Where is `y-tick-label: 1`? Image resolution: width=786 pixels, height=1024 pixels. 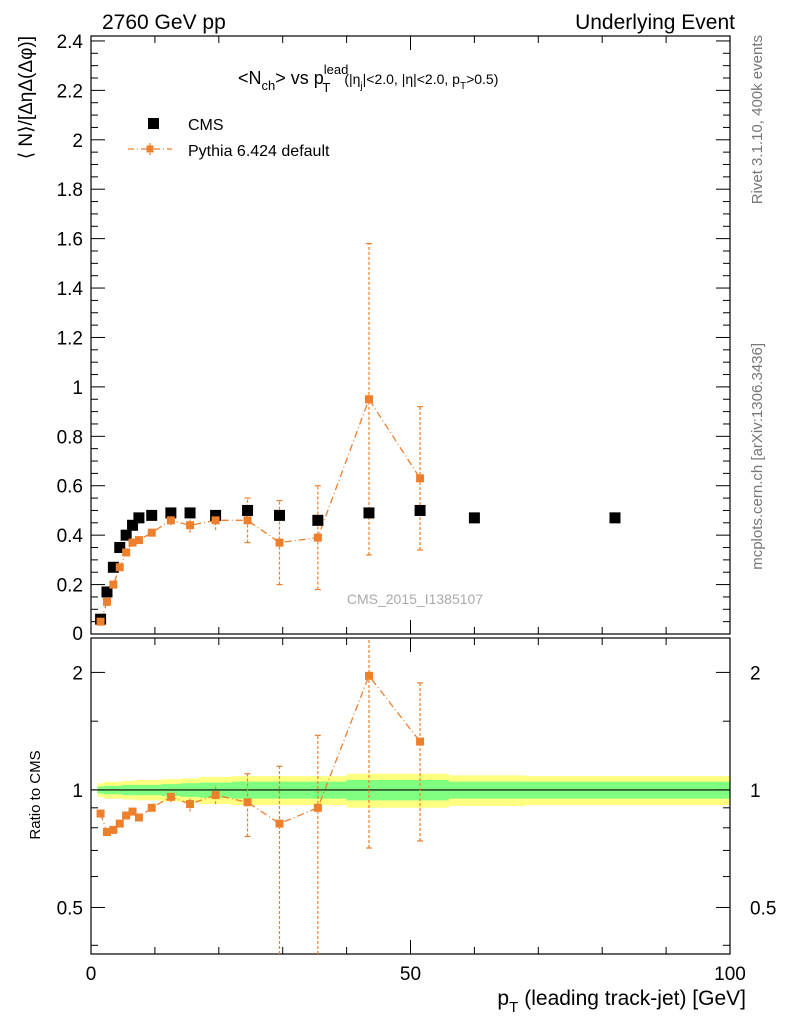 y-tick-label: 1 is located at coordinates (77, 388).